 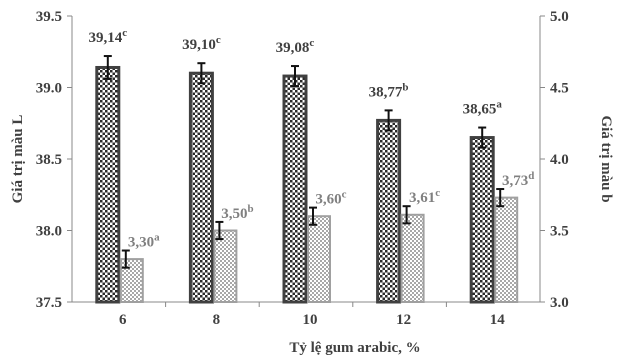 I want to click on data-label: 39,10c, so click(x=201, y=43).